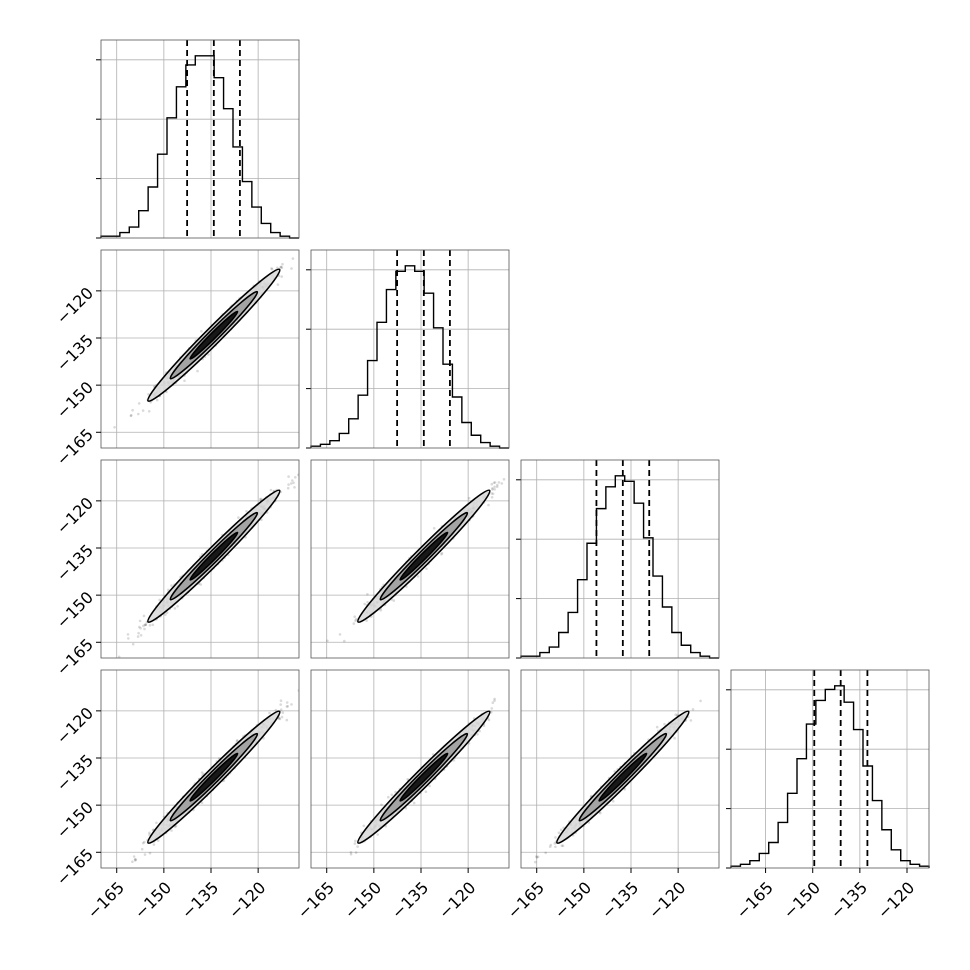 The image size is (970, 970). Describe the element at coordinates (828, 795) in the screenshot. I see `histogram-panel-3: −165 −150 −135 −120` at that location.